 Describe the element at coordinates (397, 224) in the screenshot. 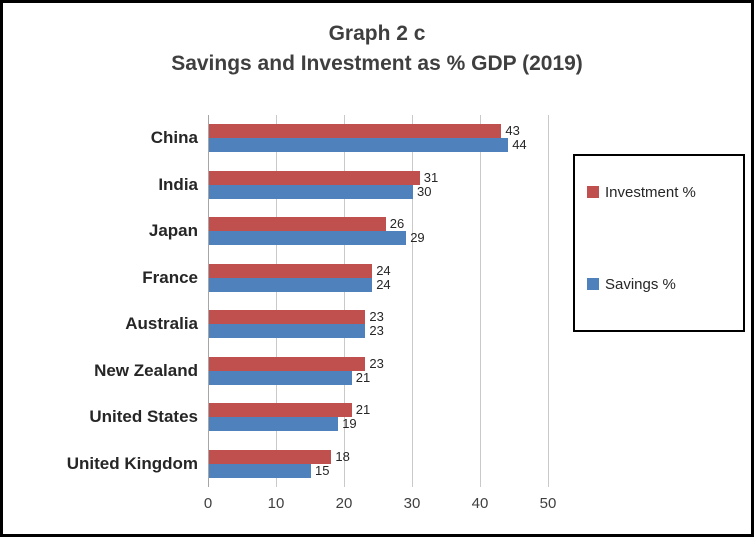

I see `value-label-investment-japan: 26` at that location.